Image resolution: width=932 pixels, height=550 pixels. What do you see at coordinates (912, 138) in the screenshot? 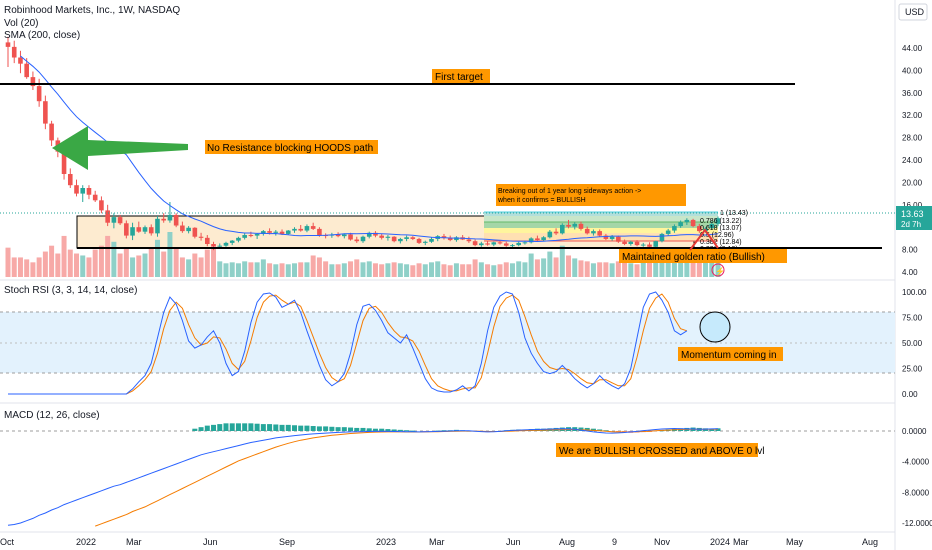
I see `price-tick-label: 28.00` at bounding box center [912, 138].